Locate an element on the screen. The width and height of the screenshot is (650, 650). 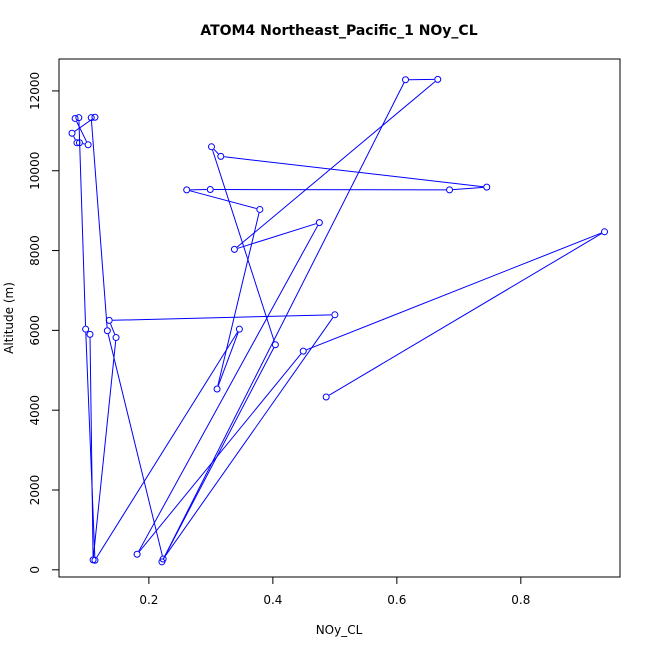
y-axis: 0 2000 4000 6000 8000 10000 12000 is located at coordinates (44, 323).